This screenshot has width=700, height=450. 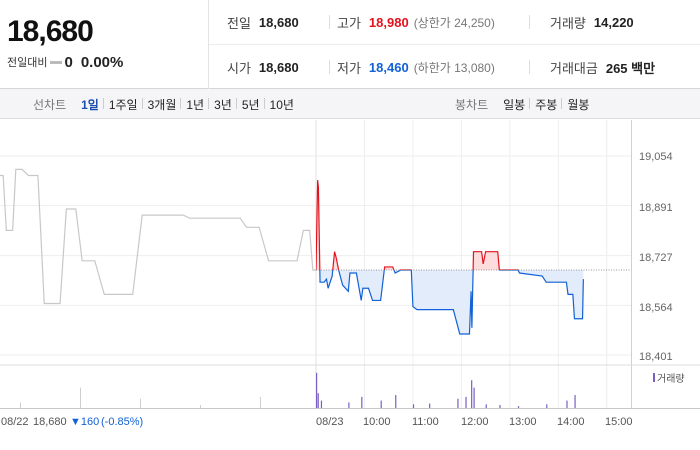 What do you see at coordinates (454, 67) in the screenshot?
I see `stat-lower-limit: (하한가 13,080)` at bounding box center [454, 67].